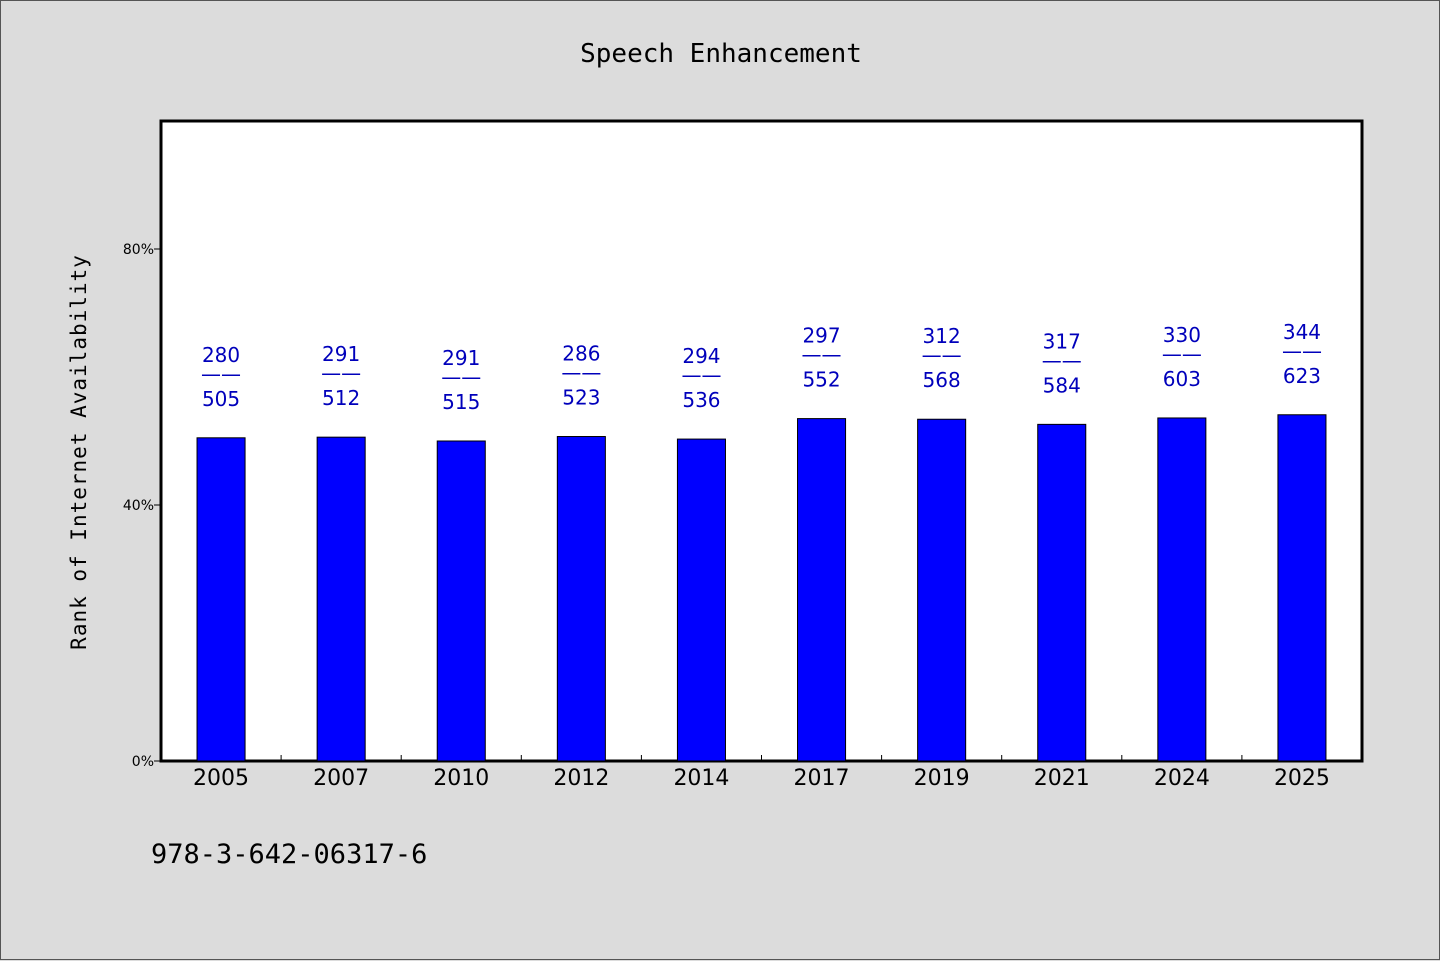 This screenshot has height=961, width=1440. Describe the element at coordinates (581, 354) in the screenshot. I see `data-label-top: 286` at that location.